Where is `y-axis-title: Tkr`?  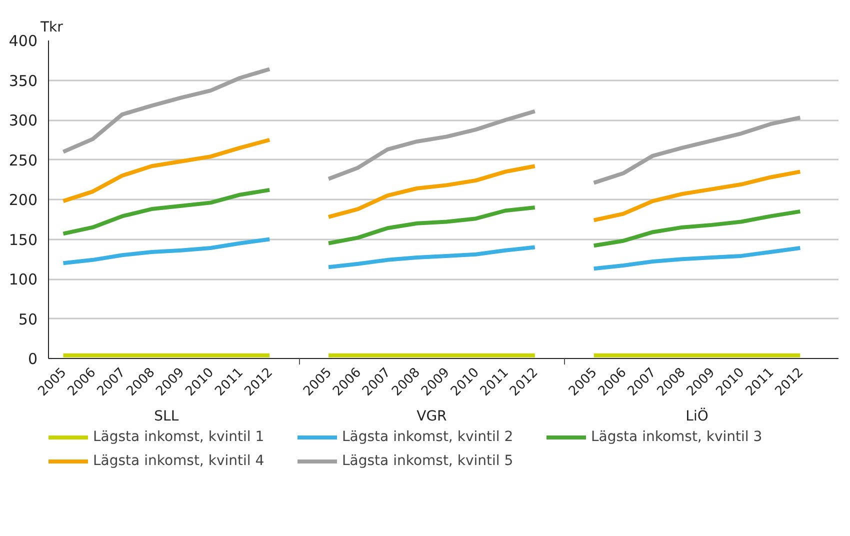
y-axis-title: Tkr is located at coordinates (52, 28).